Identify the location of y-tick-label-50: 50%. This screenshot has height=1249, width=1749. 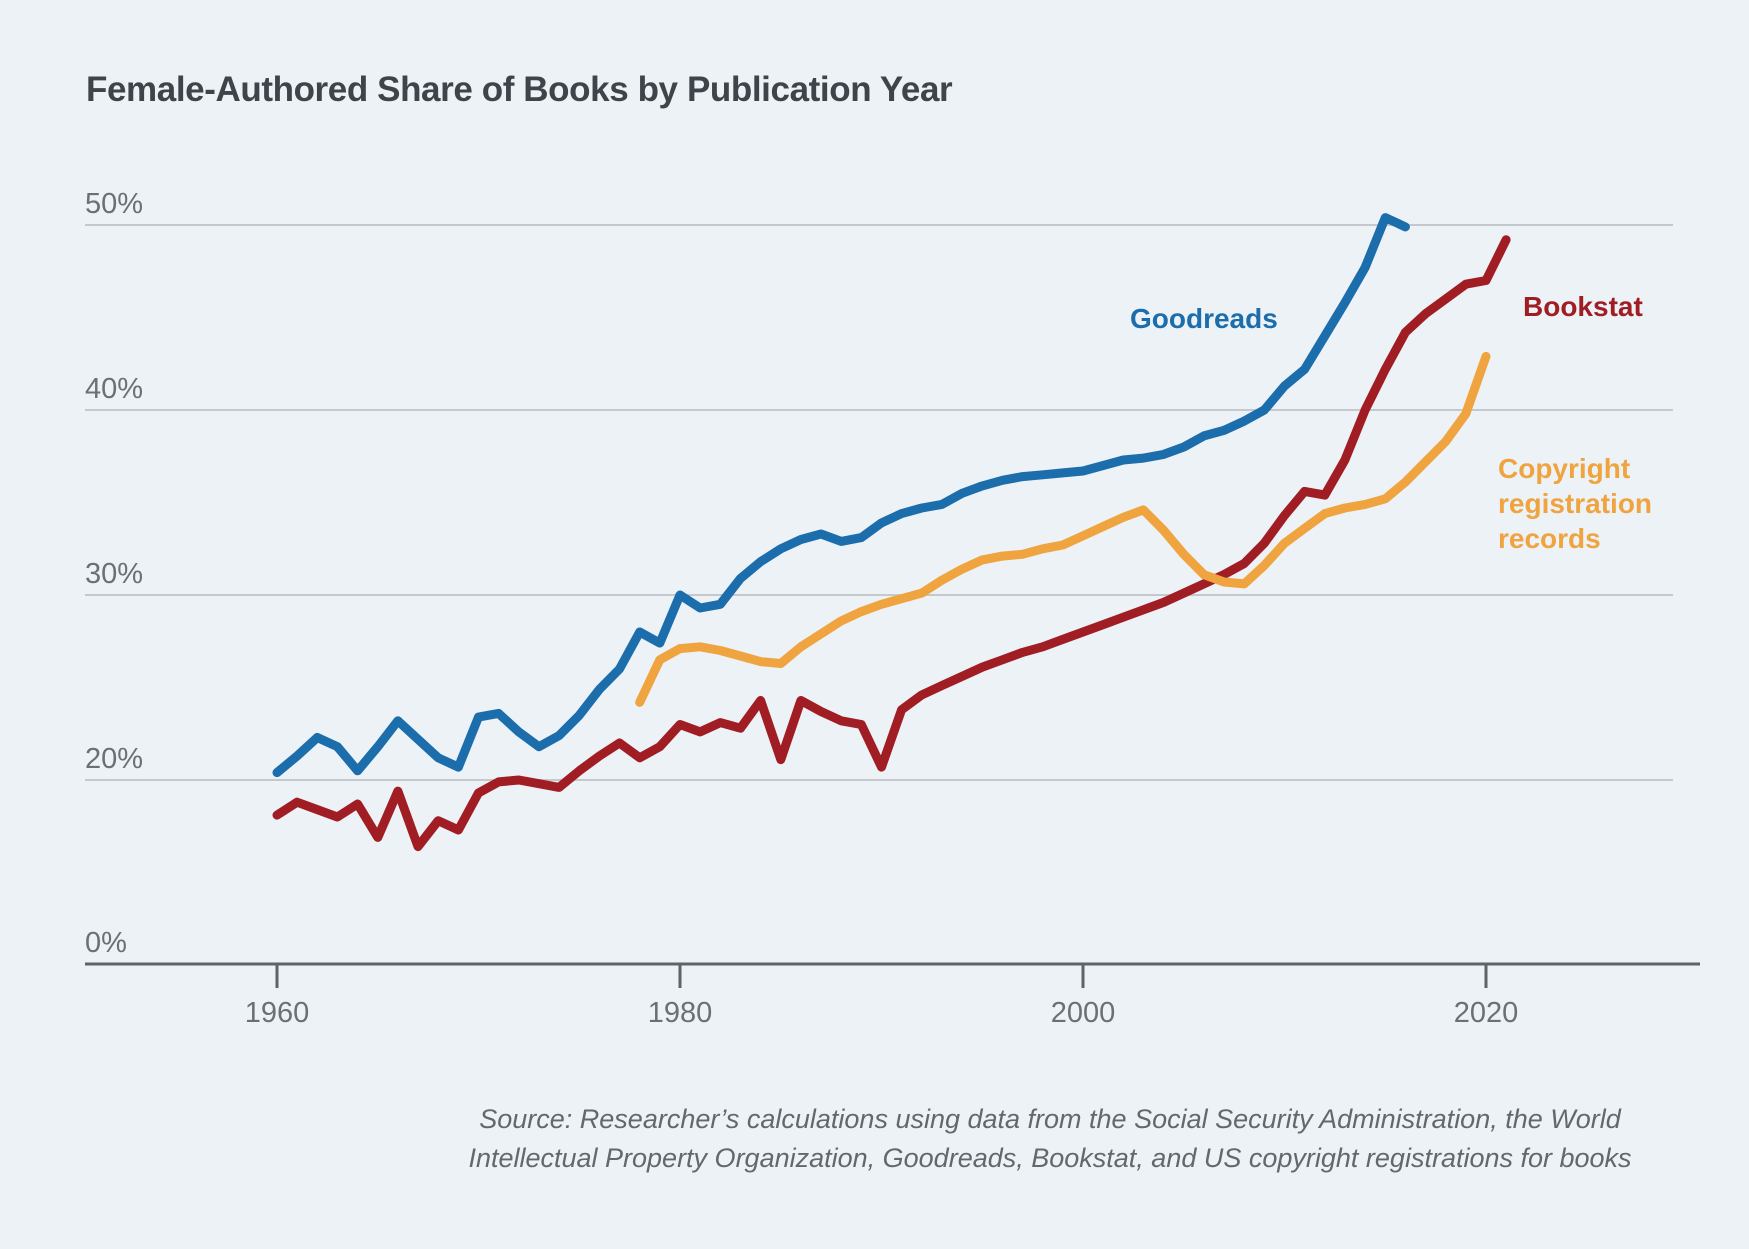
(114, 204).